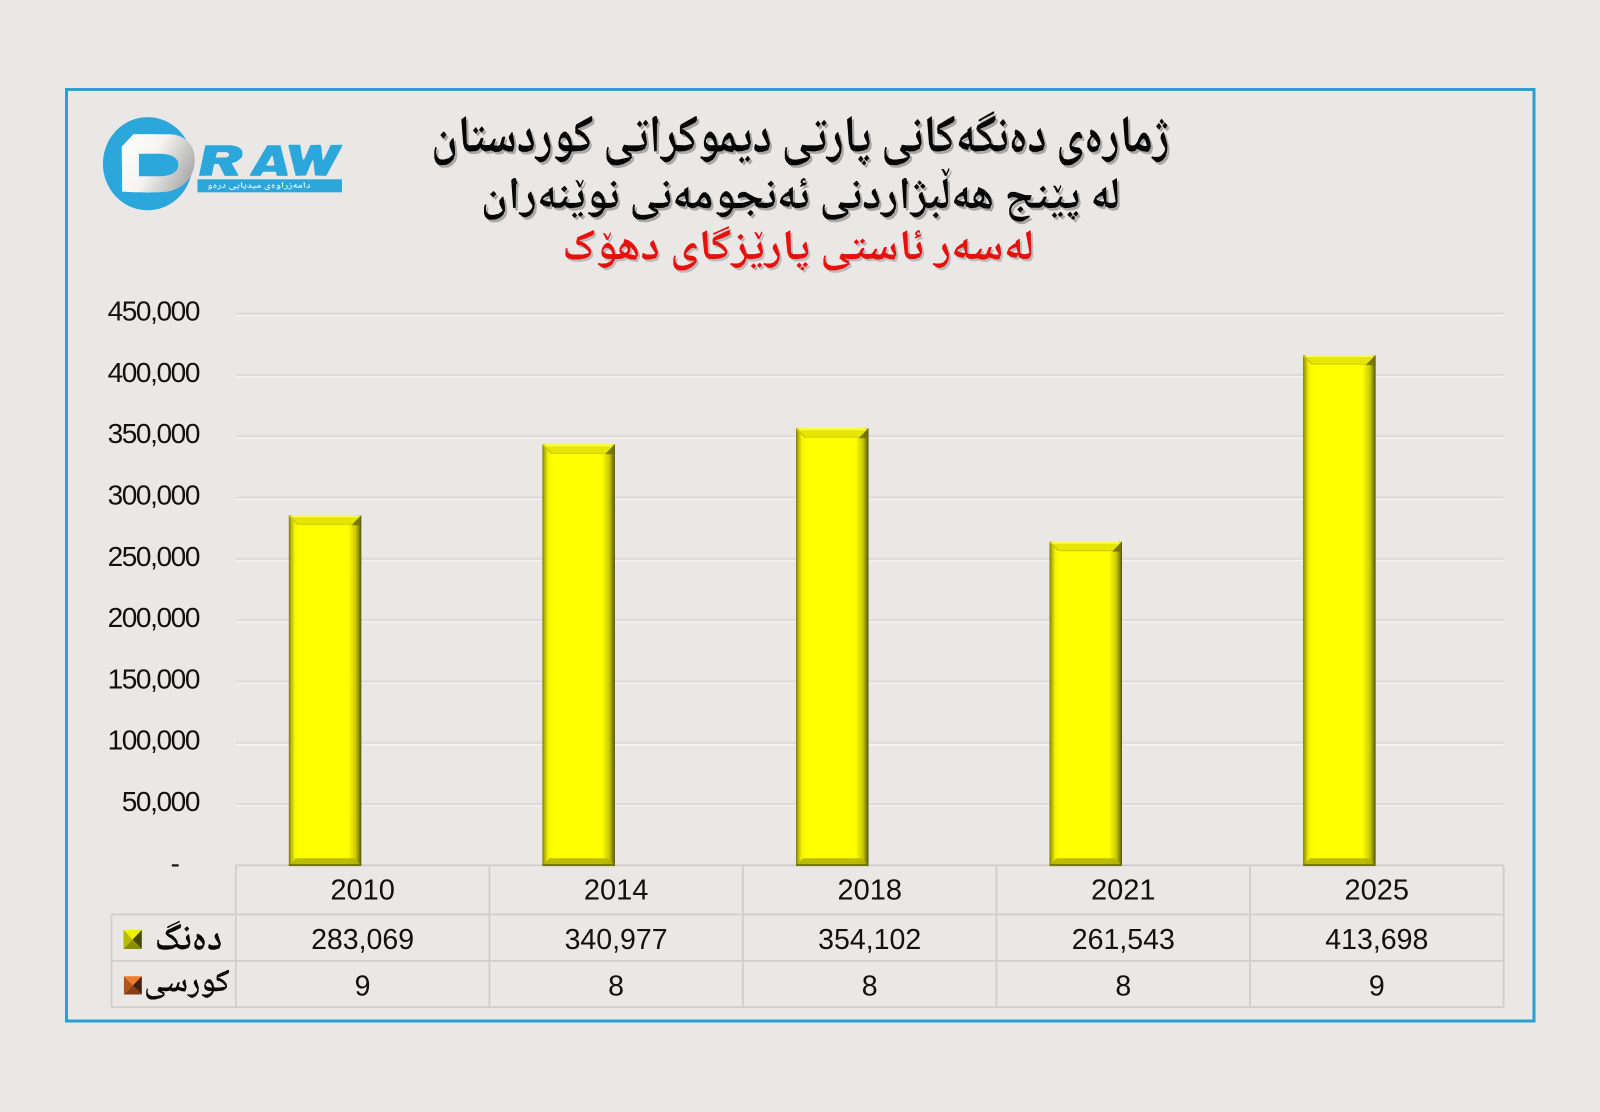 The width and height of the screenshot is (1600, 1112). Describe the element at coordinates (616, 940) in the screenshot. I see `svg-text: 340,977` at that location.